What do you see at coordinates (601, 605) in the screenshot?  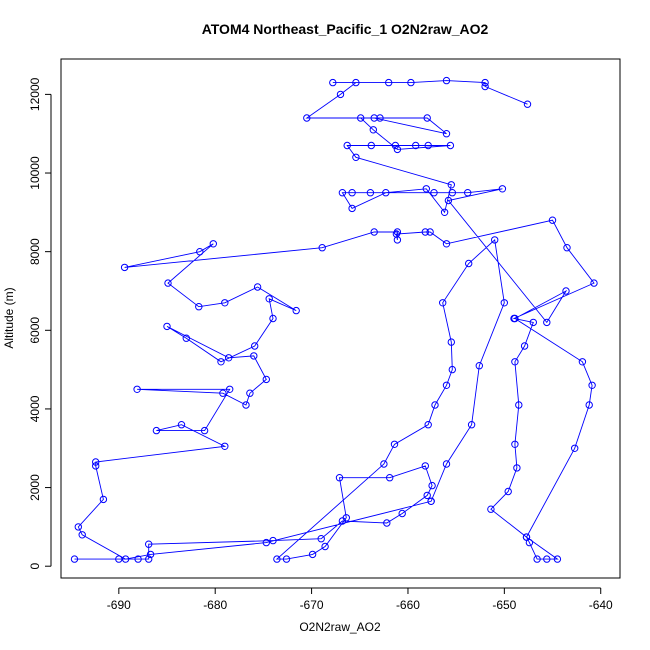 I see `x-tick-label: -640` at bounding box center [601, 605].